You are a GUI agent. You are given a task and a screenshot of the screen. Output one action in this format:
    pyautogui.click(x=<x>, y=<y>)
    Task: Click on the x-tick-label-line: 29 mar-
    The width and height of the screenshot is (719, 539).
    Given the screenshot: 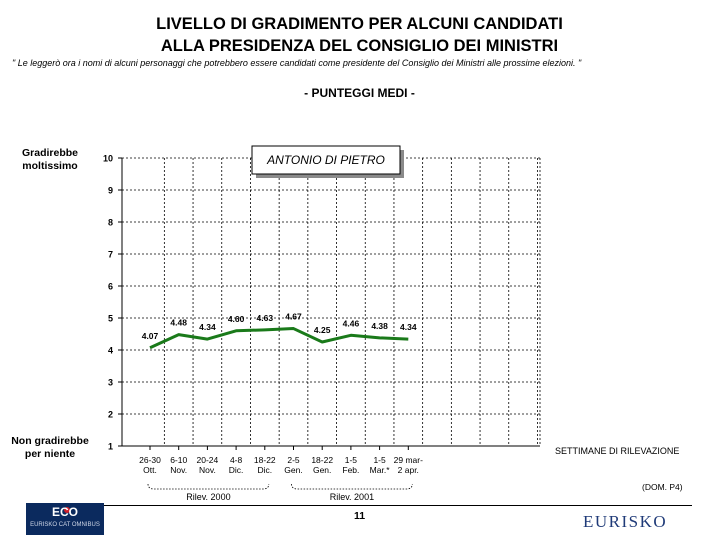 What is the action you would take?
    pyautogui.click(x=408, y=460)
    